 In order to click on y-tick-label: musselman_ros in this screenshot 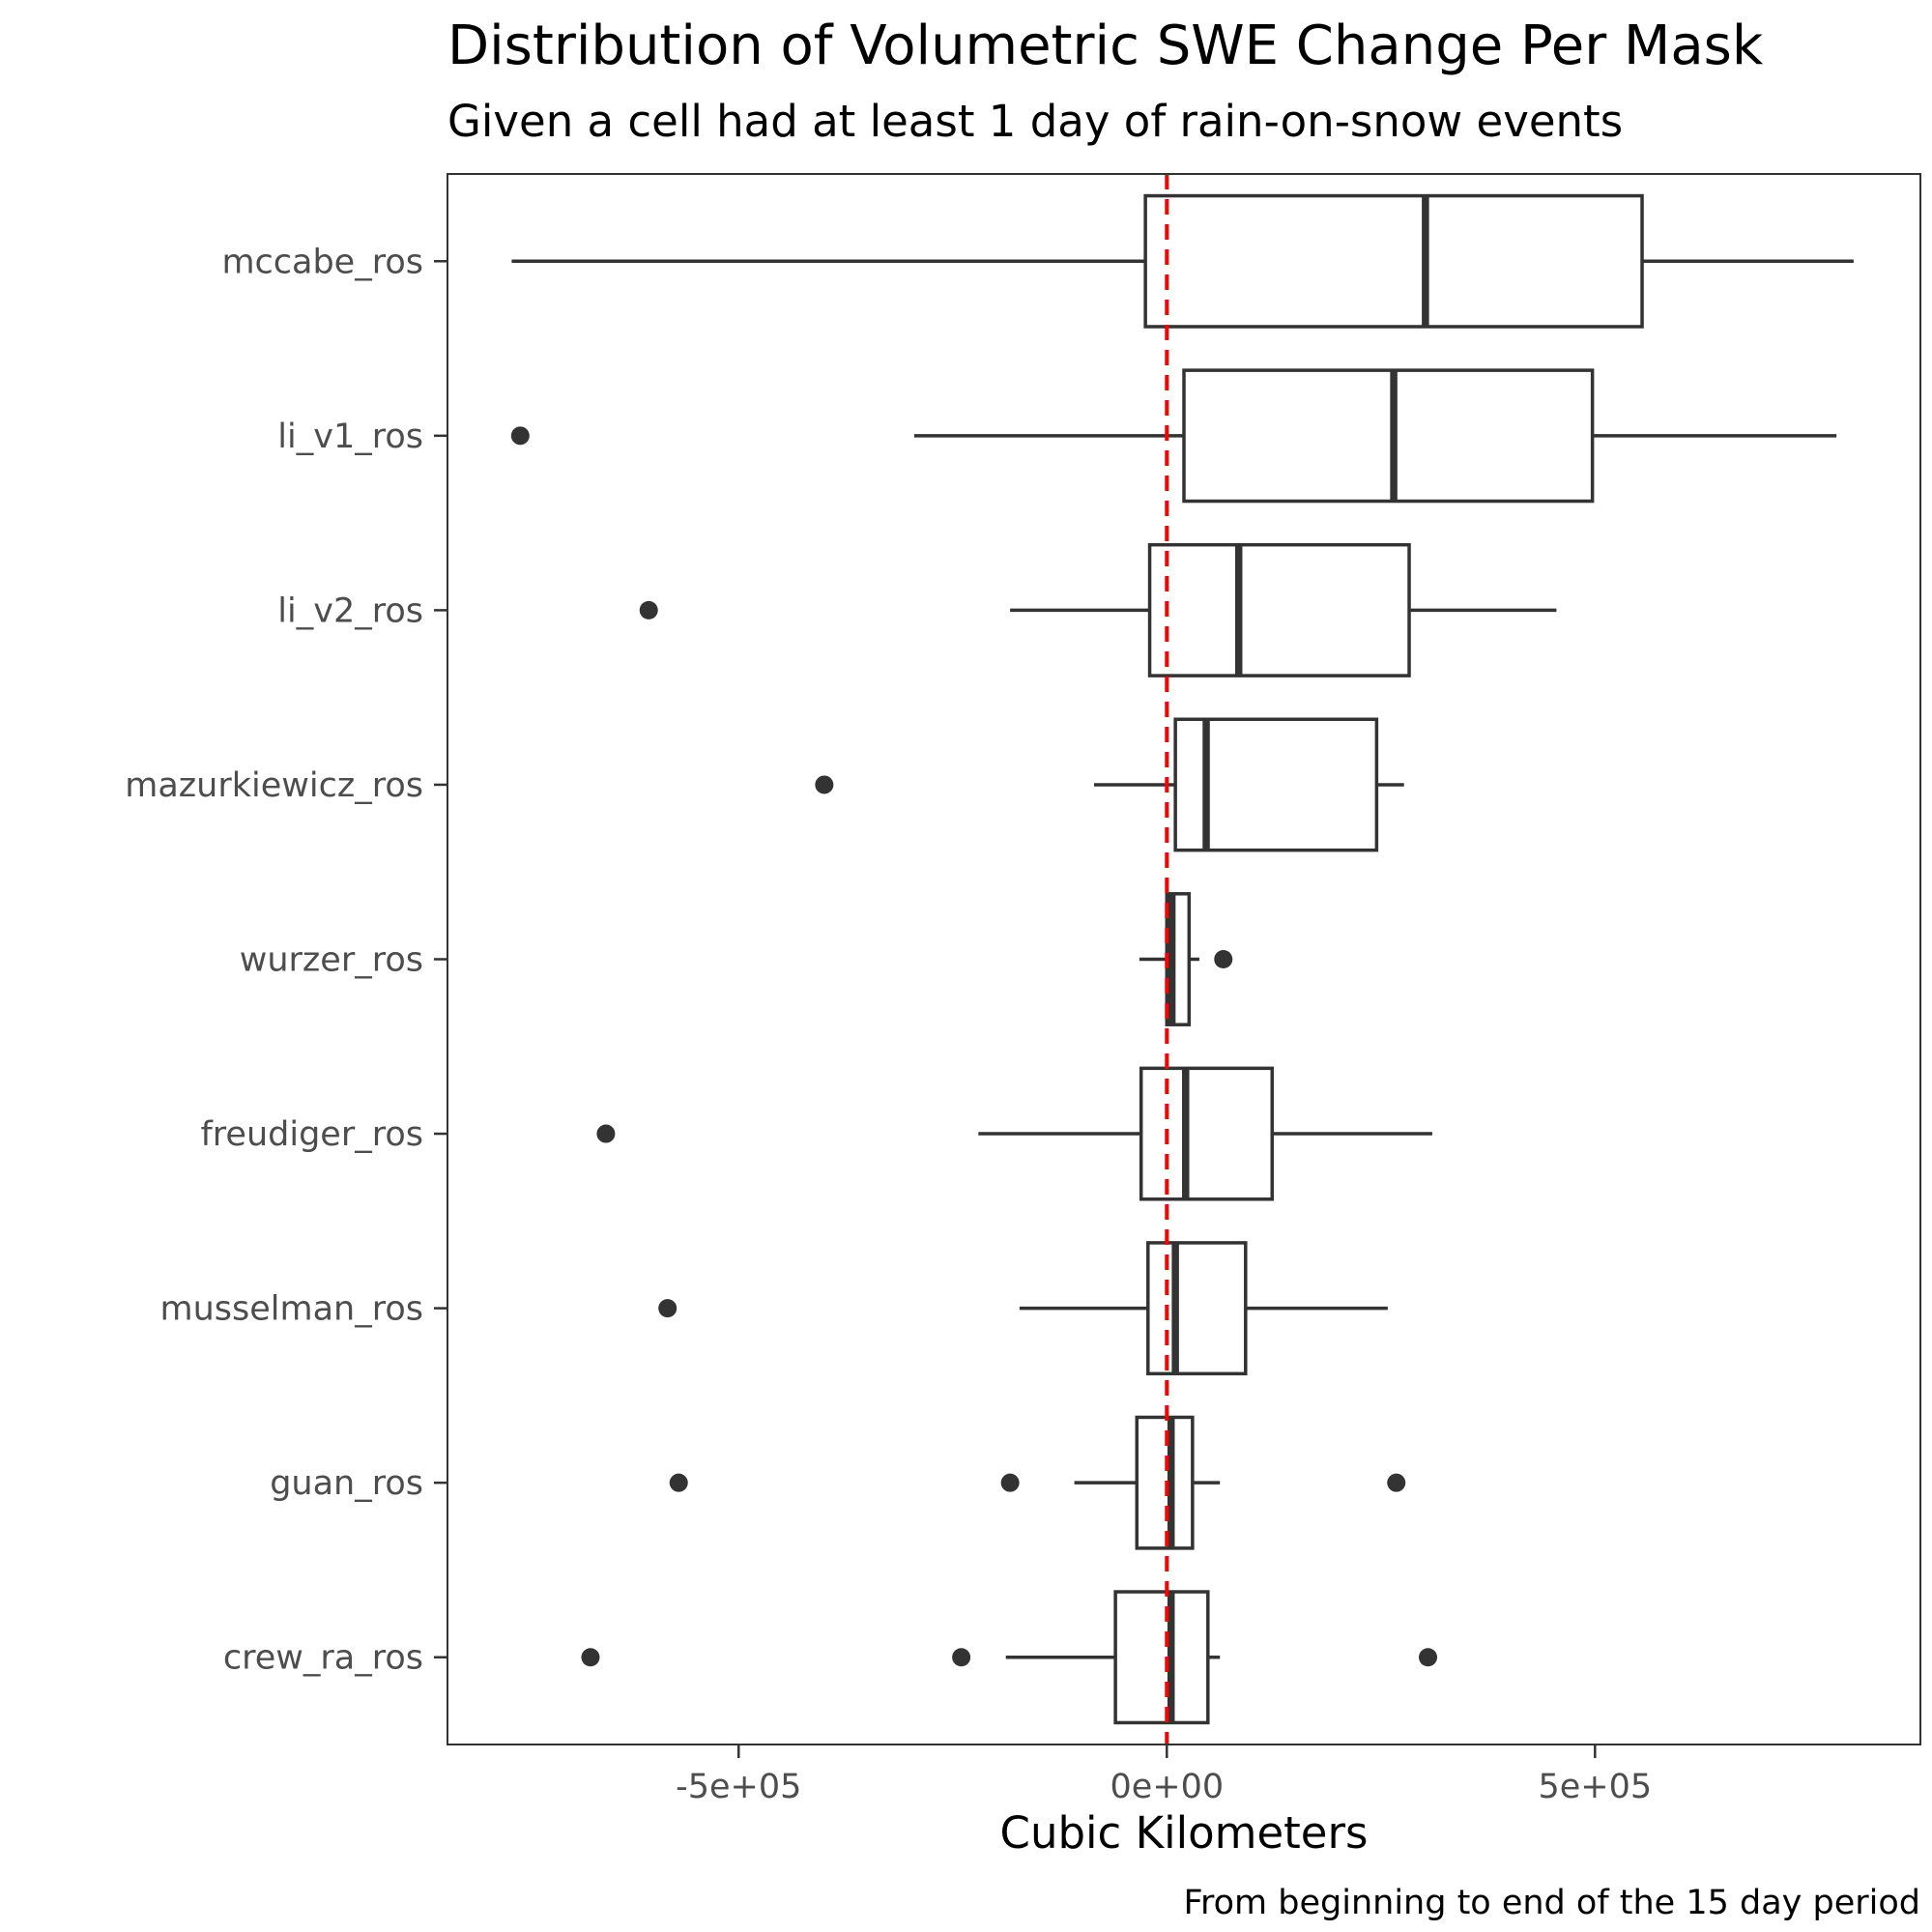, I will do `click(292, 1309)`.